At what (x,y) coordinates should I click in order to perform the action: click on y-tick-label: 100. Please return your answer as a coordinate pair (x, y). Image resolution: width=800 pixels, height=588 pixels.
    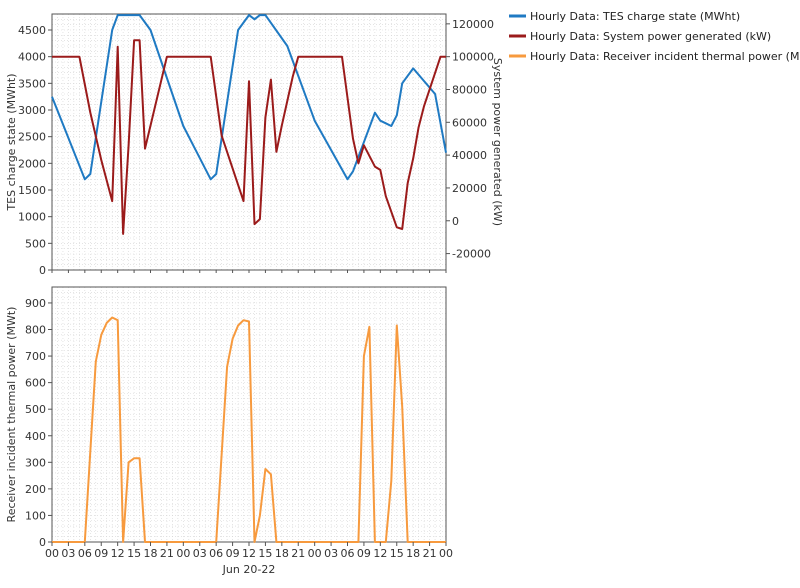
    Looking at the image, I should click on (35, 515).